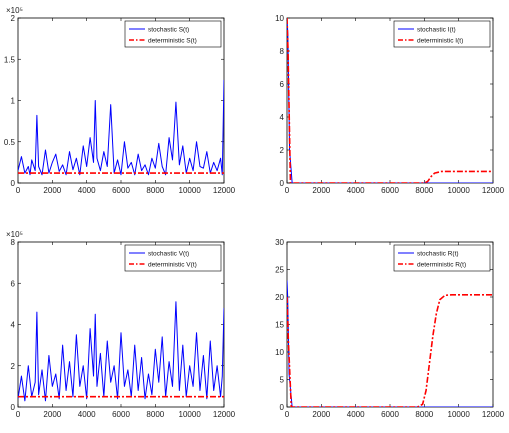 The height and width of the screenshot is (433, 509). Describe the element at coordinates (279, 297) in the screenshot. I see `y-tick-label: 20` at that location.